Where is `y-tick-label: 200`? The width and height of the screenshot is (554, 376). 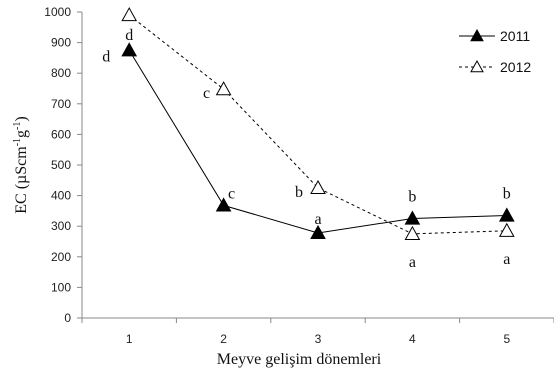
y-tick-label: 200 is located at coordinates (61, 257).